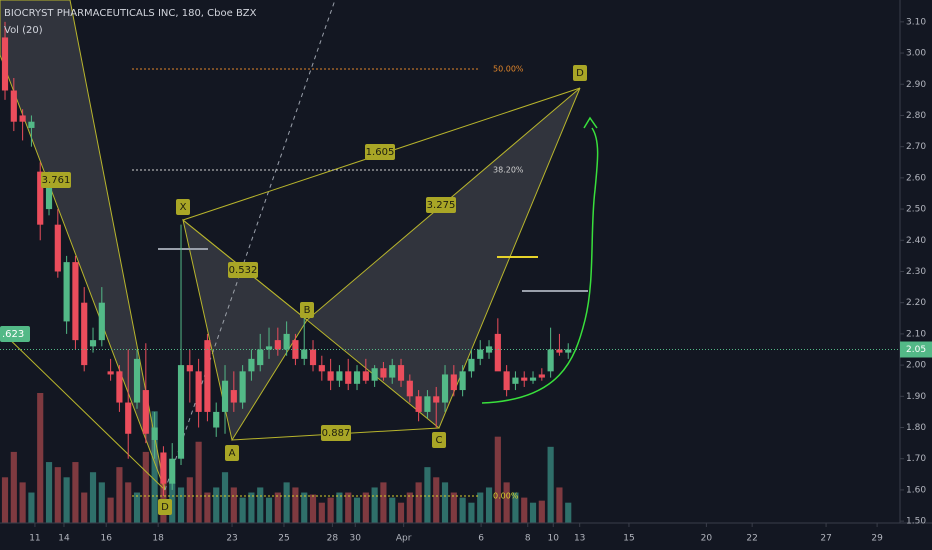 This screenshot has height=550, width=932. What do you see at coordinates (916, 428) in the screenshot?
I see `y-tick-label: 1.80` at bounding box center [916, 428].